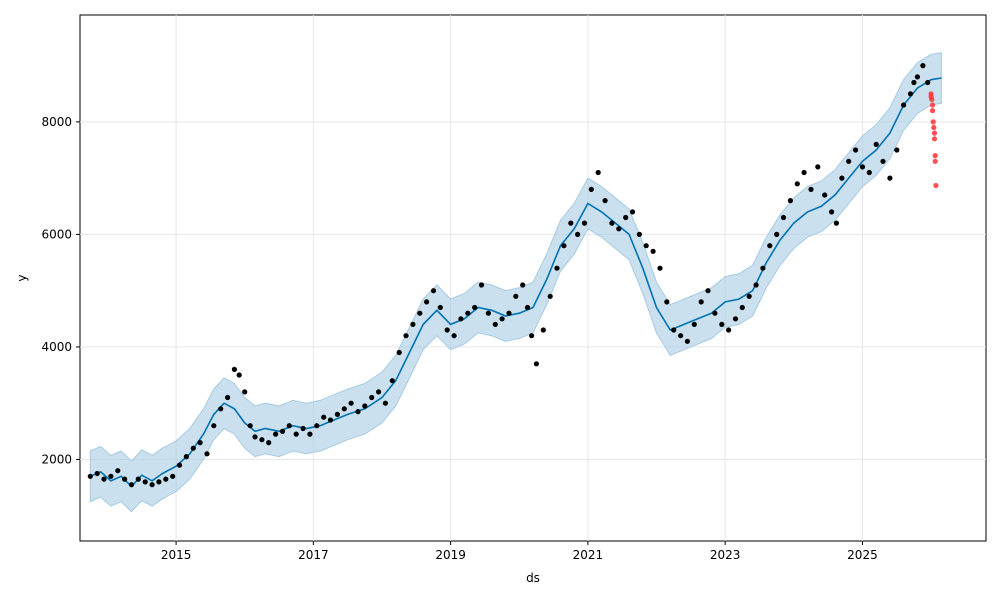 This screenshot has width=1000, height=600. I want to click on x-tick-label: 2025, so click(862, 555).